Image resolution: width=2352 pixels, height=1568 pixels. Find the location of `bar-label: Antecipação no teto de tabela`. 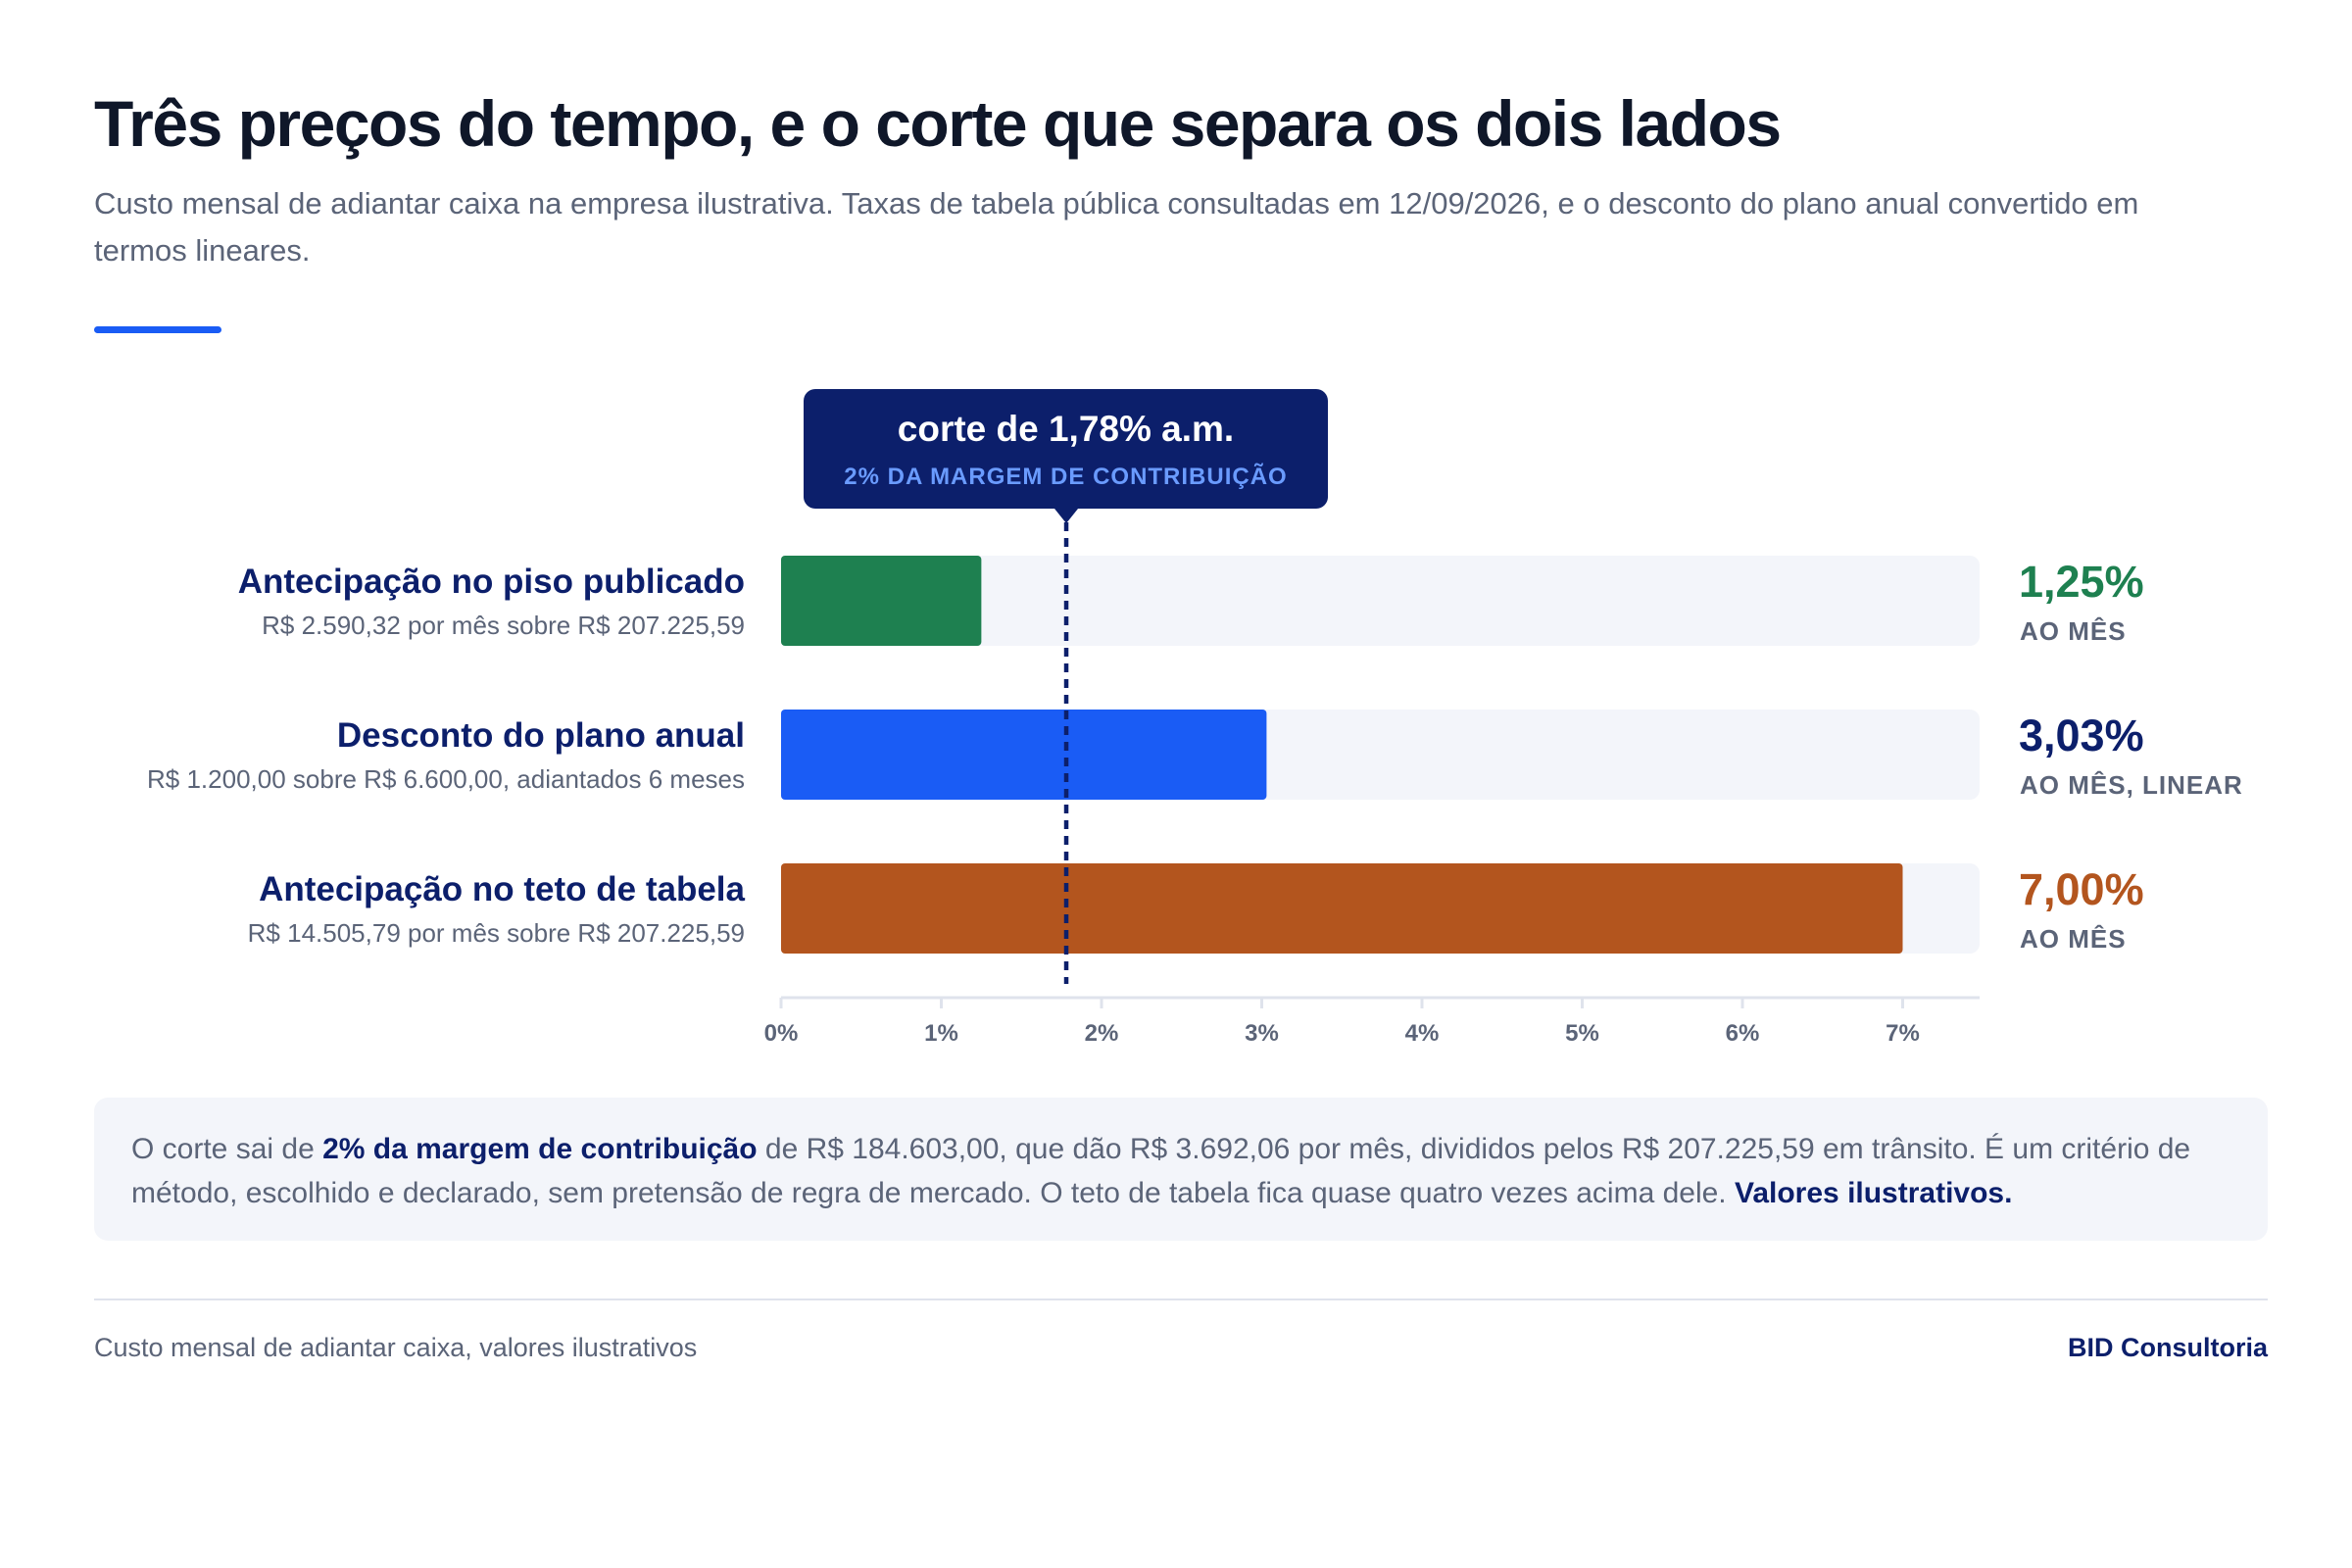

bar-label: Antecipação no teto de tabela is located at coordinates (502, 889).